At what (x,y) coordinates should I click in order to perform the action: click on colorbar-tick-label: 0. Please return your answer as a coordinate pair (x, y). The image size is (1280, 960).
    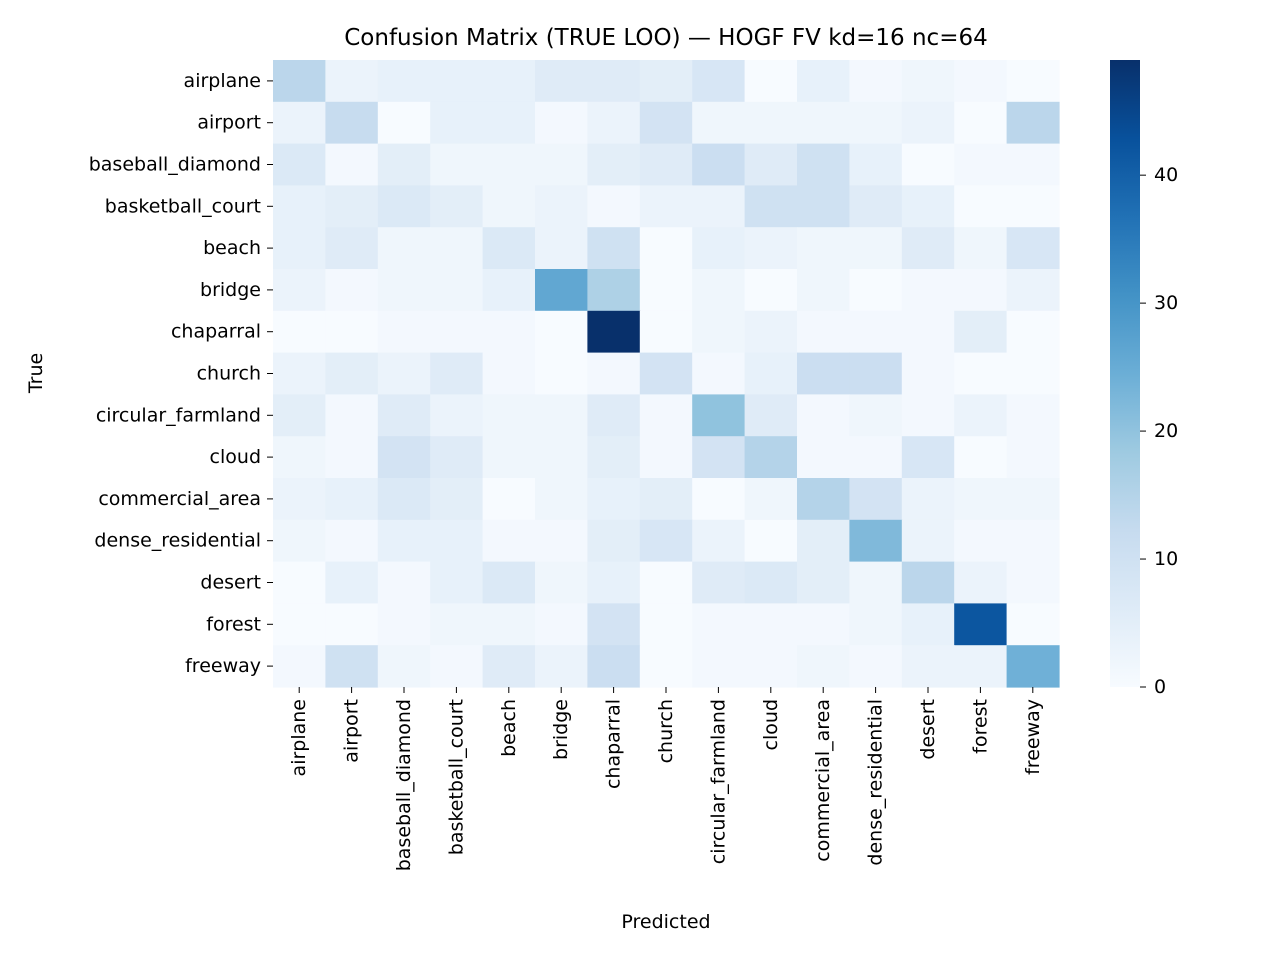
    Looking at the image, I should click on (1160, 687).